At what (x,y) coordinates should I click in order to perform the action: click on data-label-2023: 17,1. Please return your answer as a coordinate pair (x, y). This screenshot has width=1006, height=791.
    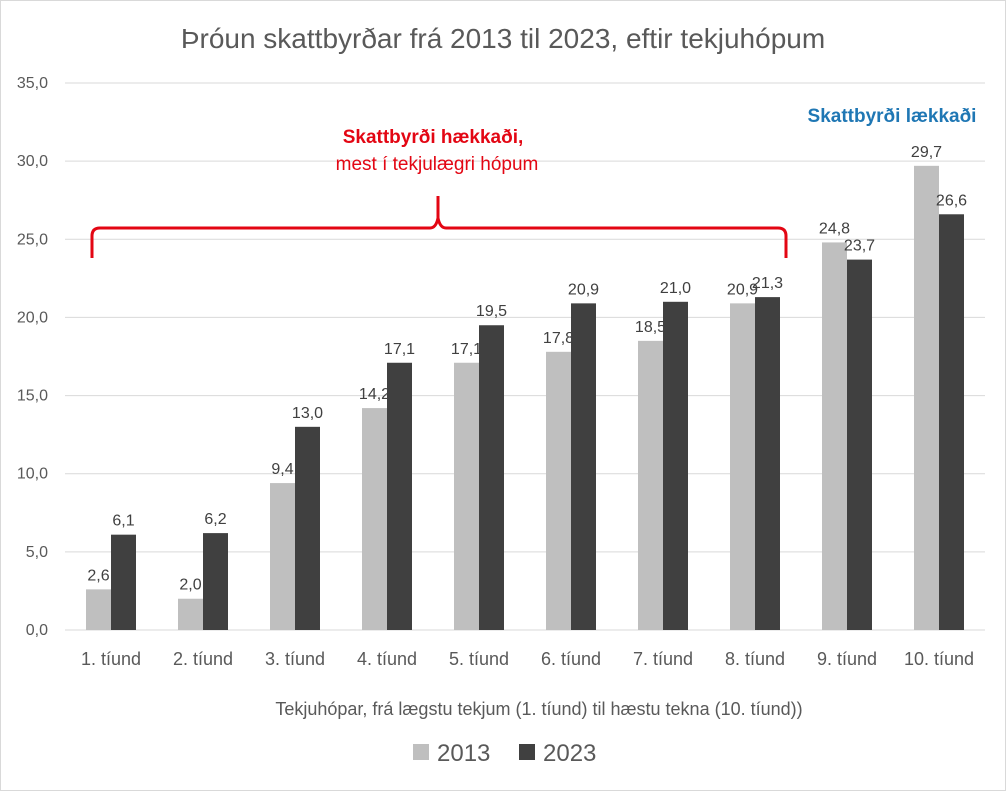
    Looking at the image, I should click on (399, 349).